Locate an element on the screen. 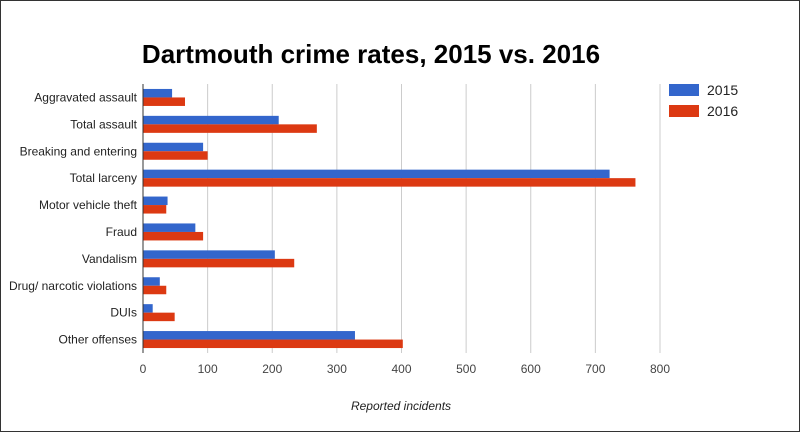  category-label: DUIs is located at coordinates (123, 313).